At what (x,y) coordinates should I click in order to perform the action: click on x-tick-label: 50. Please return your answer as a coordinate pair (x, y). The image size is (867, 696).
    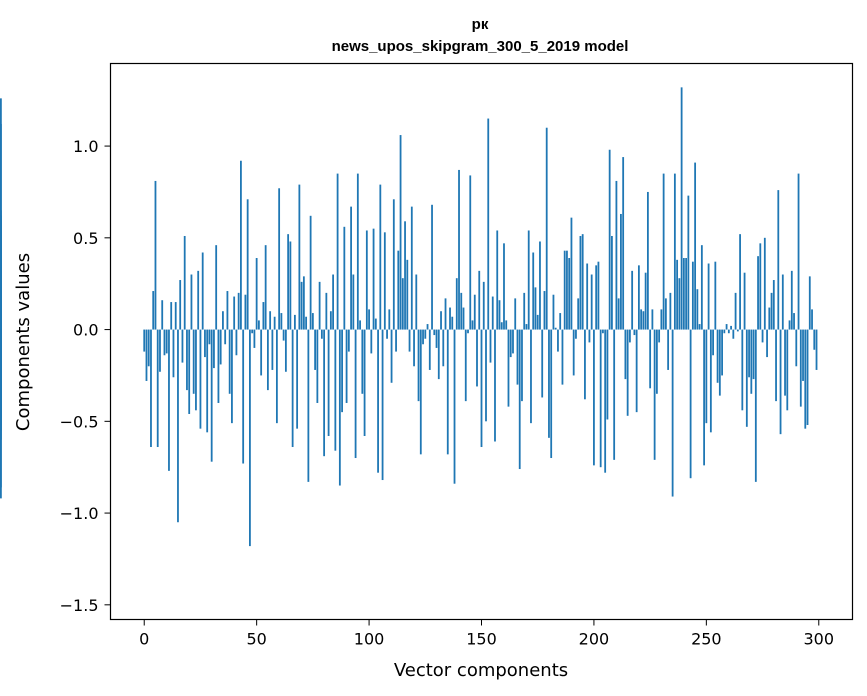
    Looking at the image, I should click on (256, 639).